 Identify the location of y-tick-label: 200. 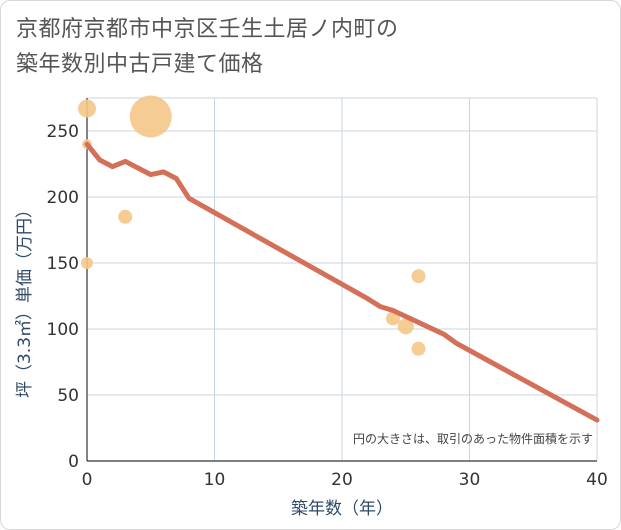
(63, 198).